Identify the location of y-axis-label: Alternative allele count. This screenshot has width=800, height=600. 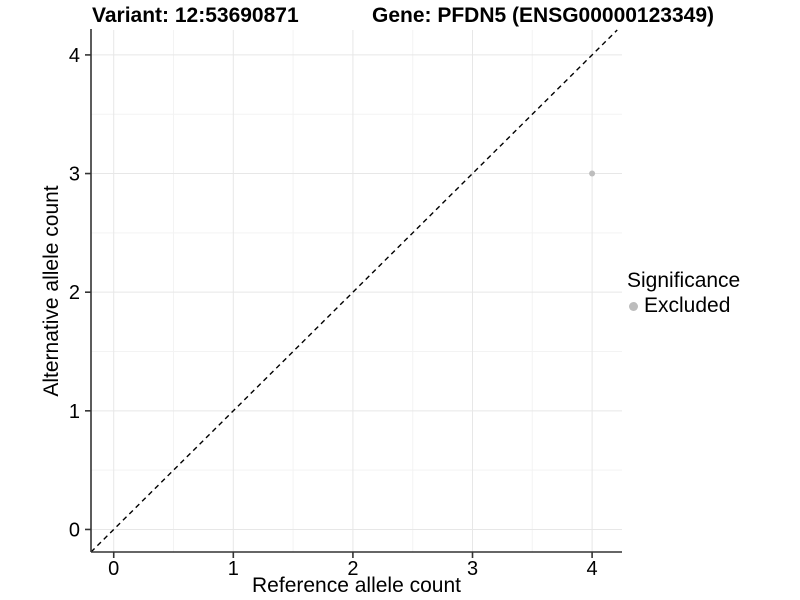
(51, 291).